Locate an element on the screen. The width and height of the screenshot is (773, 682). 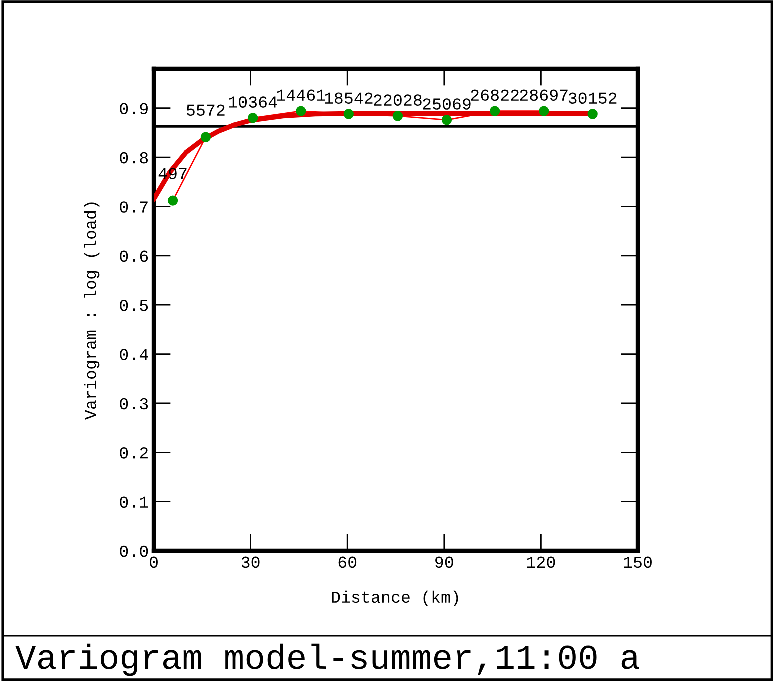
y-tick-label: 0.1 is located at coordinates (134, 502).